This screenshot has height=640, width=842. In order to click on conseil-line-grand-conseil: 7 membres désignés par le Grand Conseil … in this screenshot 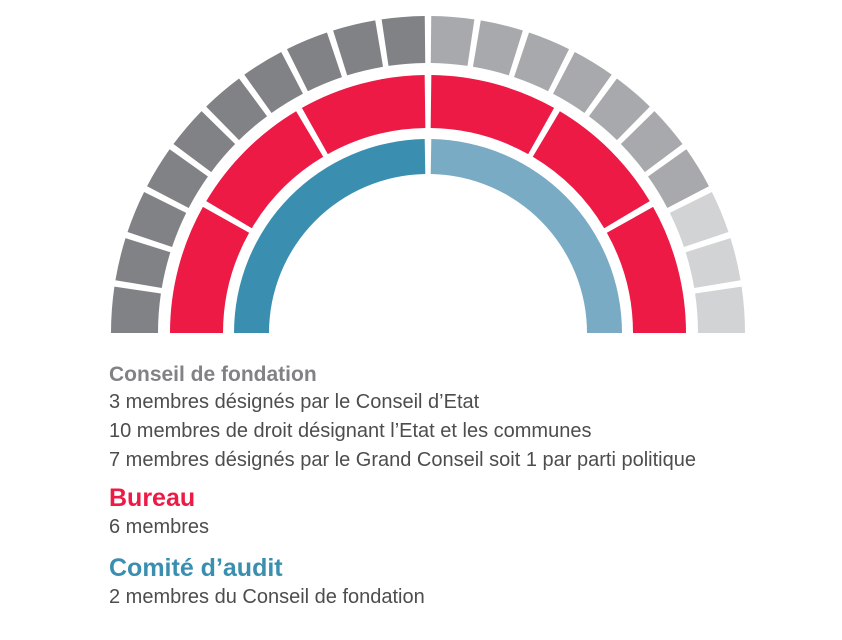, I will do `click(402, 460)`.